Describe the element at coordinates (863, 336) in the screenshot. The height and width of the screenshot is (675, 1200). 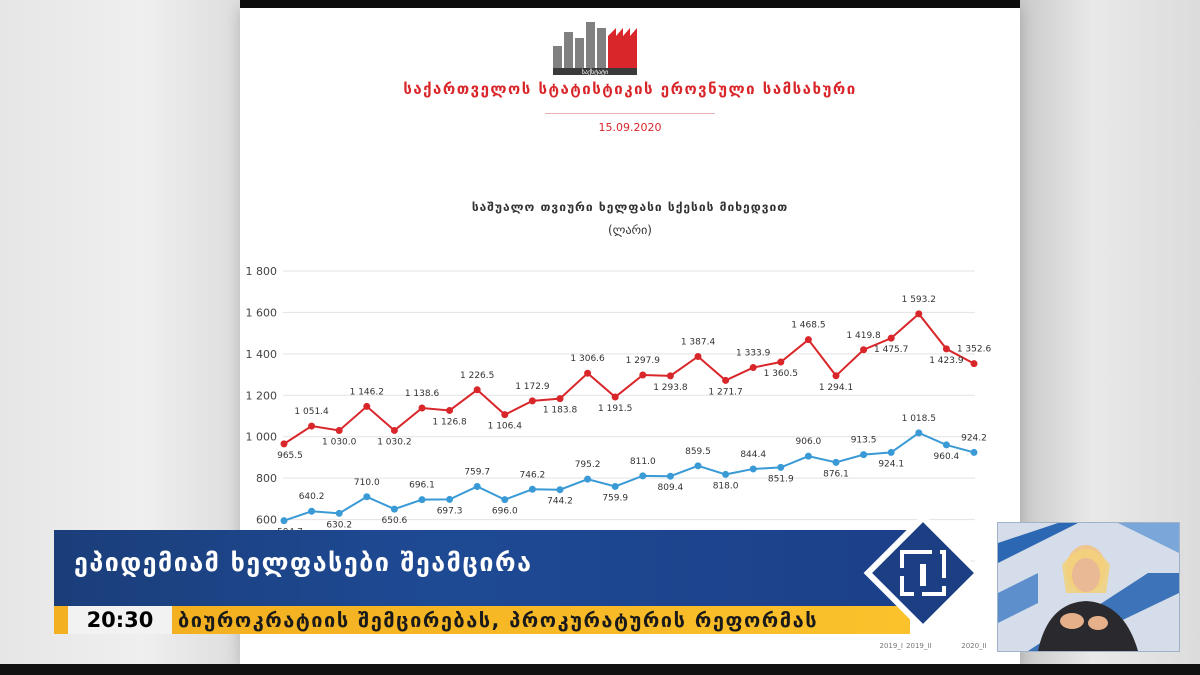
I see `data-label: 1 419.8` at that location.